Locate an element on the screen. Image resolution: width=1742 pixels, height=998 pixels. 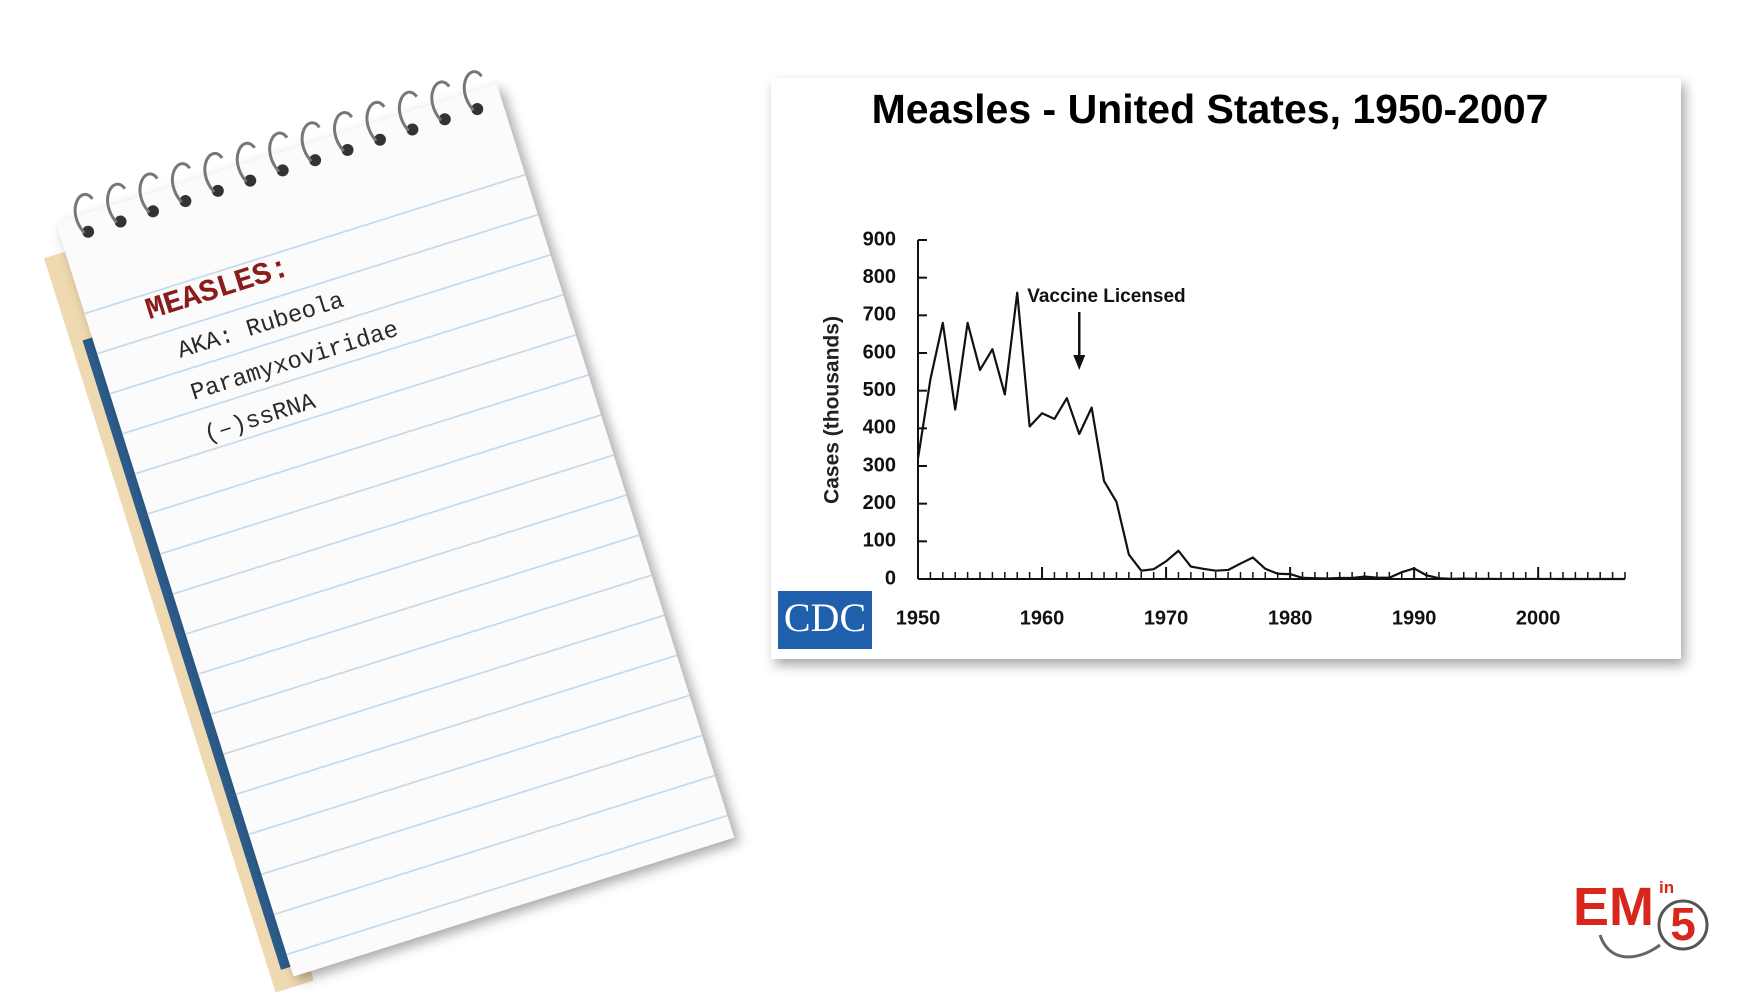
annotation-arrowhead is located at coordinates (1079, 362).